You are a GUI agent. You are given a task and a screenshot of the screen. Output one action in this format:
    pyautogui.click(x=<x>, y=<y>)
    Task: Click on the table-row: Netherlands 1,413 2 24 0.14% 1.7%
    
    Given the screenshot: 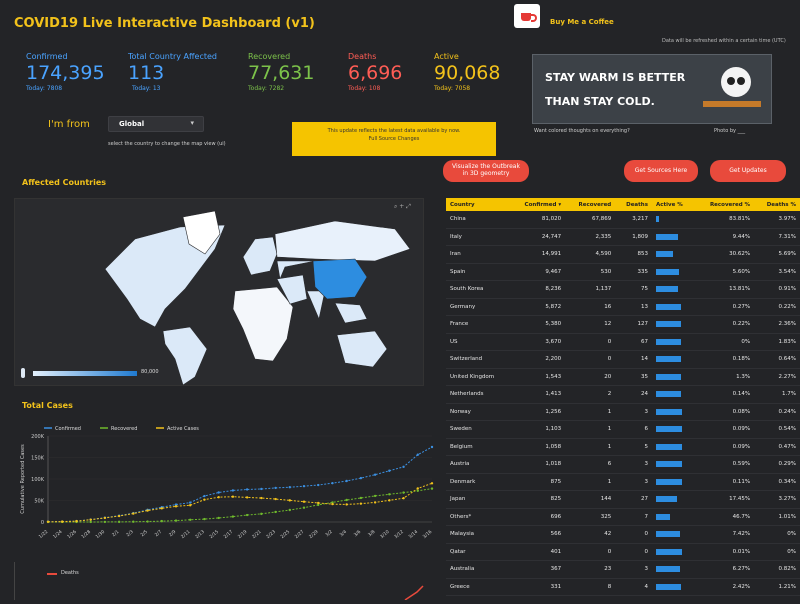 What is the action you would take?
    pyautogui.click(x=623, y=394)
    